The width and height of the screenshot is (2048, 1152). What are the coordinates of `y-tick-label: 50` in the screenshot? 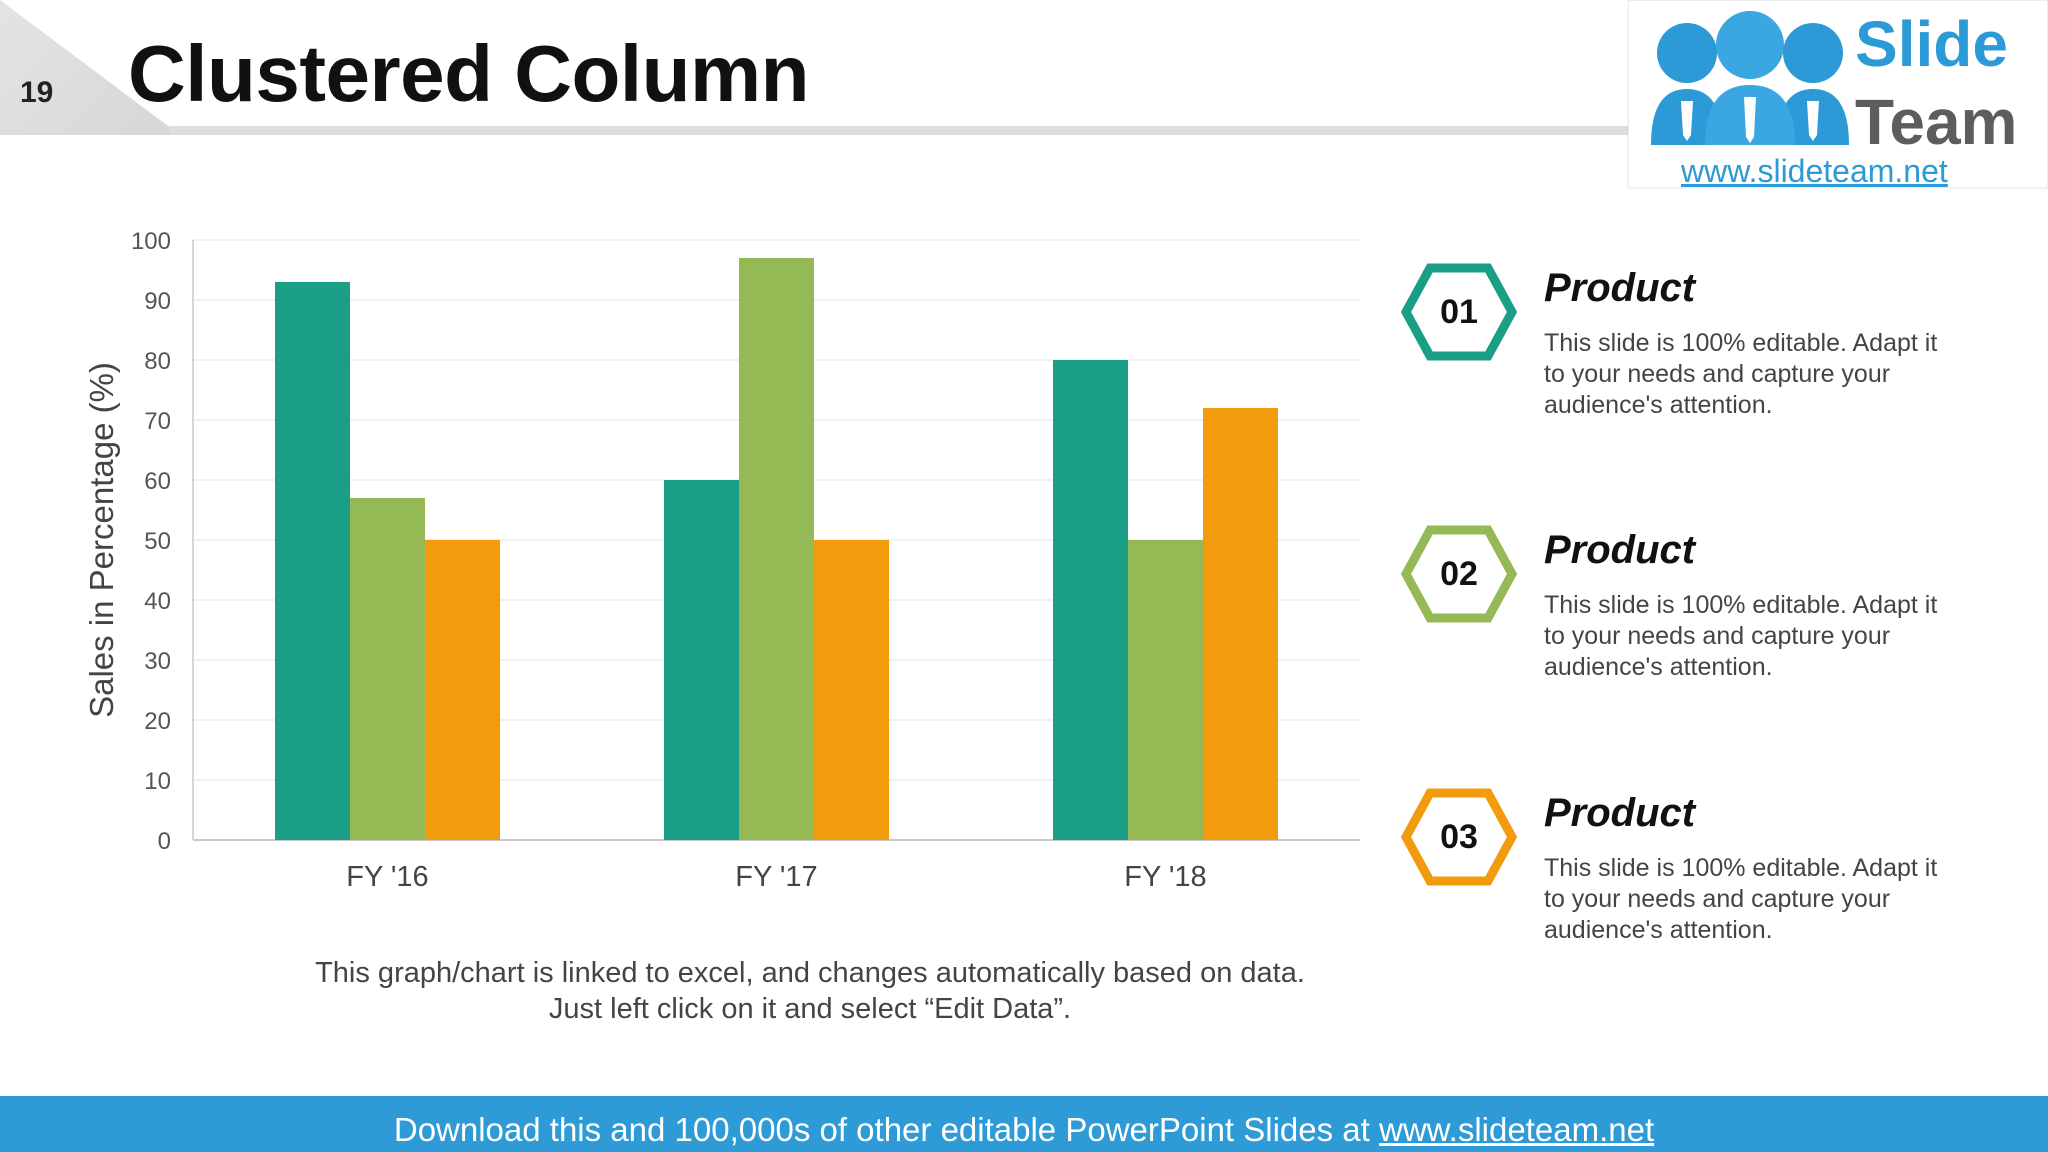 It's located at (157, 541).